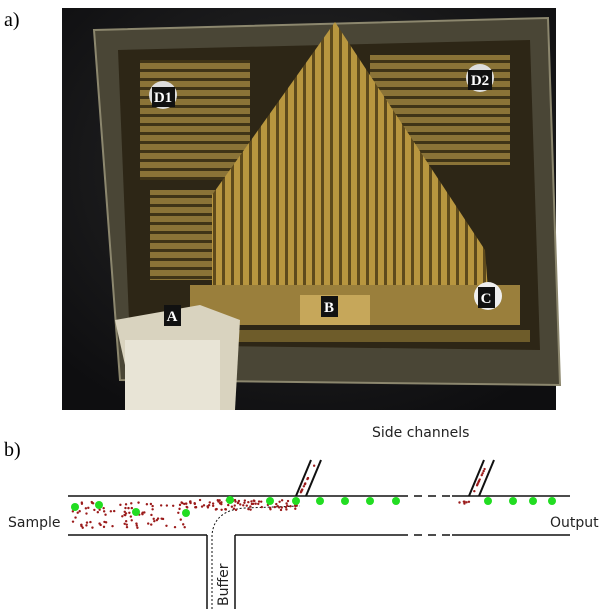 This screenshot has height=609, width=603. Describe the element at coordinates (480, 81) in the screenshot. I see `marker-label: D2` at that location.